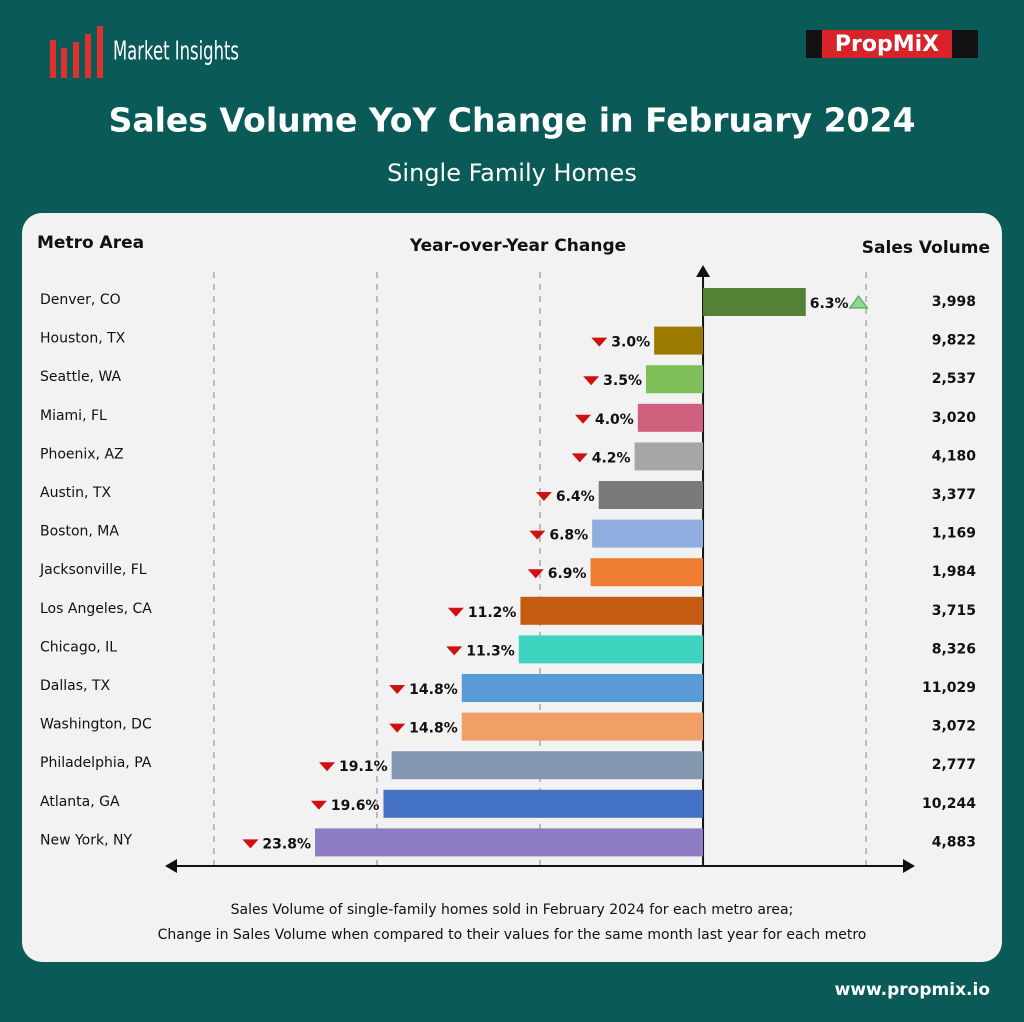 This screenshot has width=1024, height=1022. I want to click on category-label: Houston, TX, so click(83, 339).